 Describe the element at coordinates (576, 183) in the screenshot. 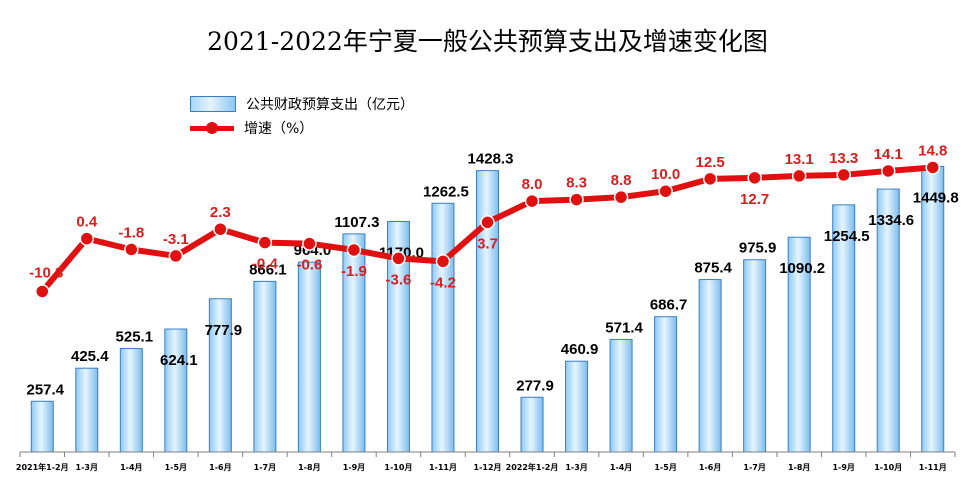

I see `growth-value-label: 8.3` at that location.